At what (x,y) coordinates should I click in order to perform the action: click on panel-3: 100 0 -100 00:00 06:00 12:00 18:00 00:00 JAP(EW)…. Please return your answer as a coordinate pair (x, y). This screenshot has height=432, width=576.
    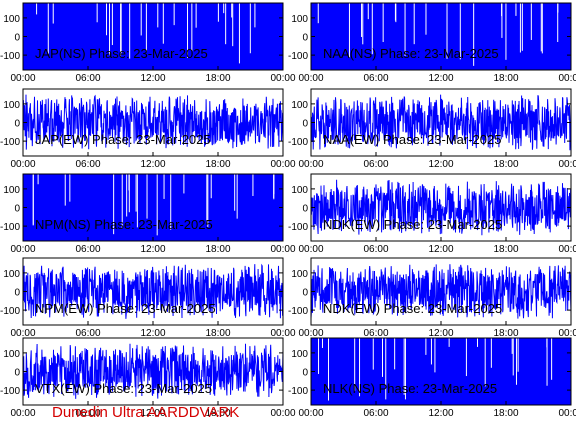
    Looking at the image, I should click on (148, 129).